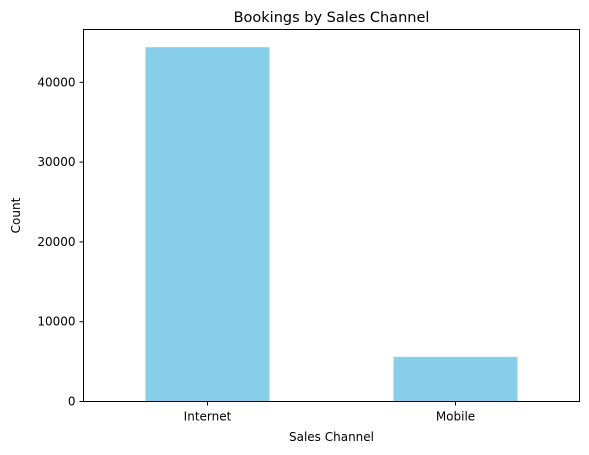 This screenshot has height=455, width=589. Describe the element at coordinates (332, 18) in the screenshot. I see `chart-title: Bookings by Sales Channel` at that location.